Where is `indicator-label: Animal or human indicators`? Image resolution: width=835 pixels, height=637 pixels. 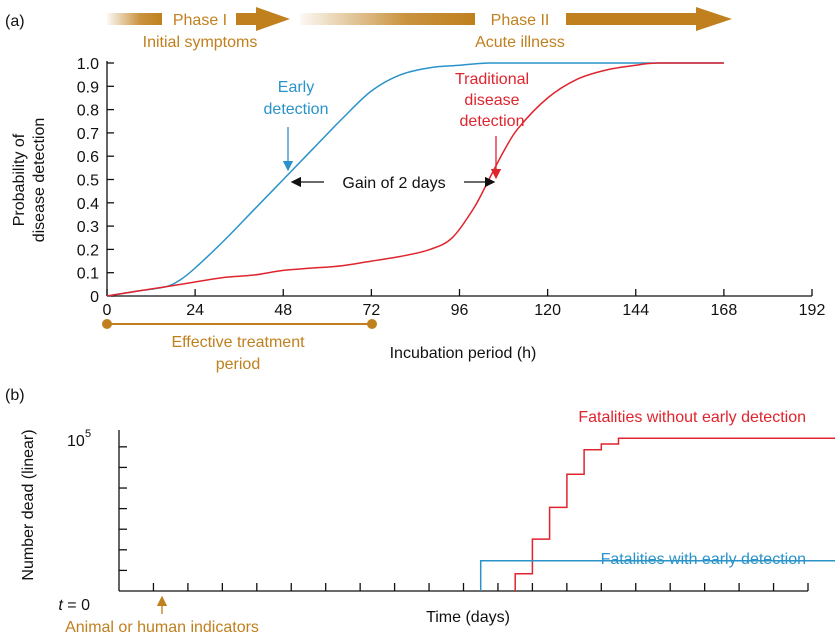 indicator-label: Animal or human indicators is located at coordinates (162, 627).